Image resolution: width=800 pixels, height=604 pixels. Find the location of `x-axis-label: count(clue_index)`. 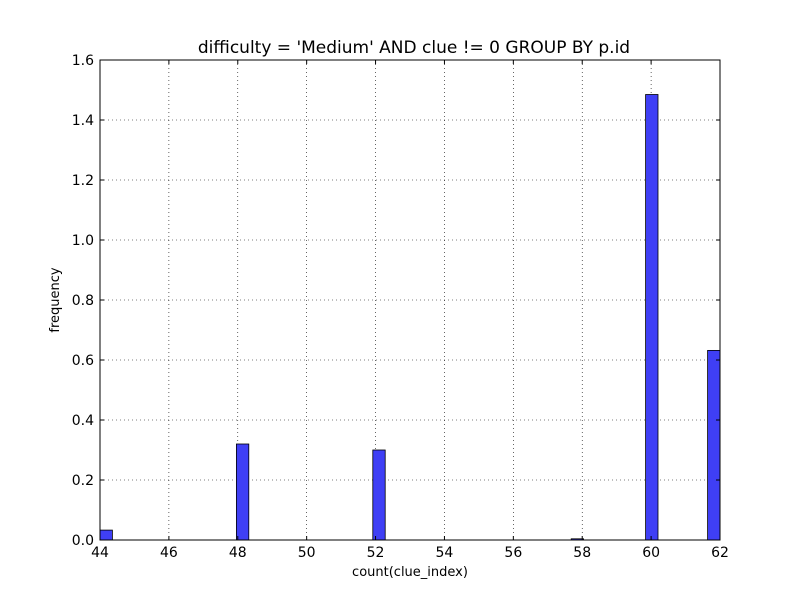

x-axis-label: count(clue_index) is located at coordinates (410, 572).